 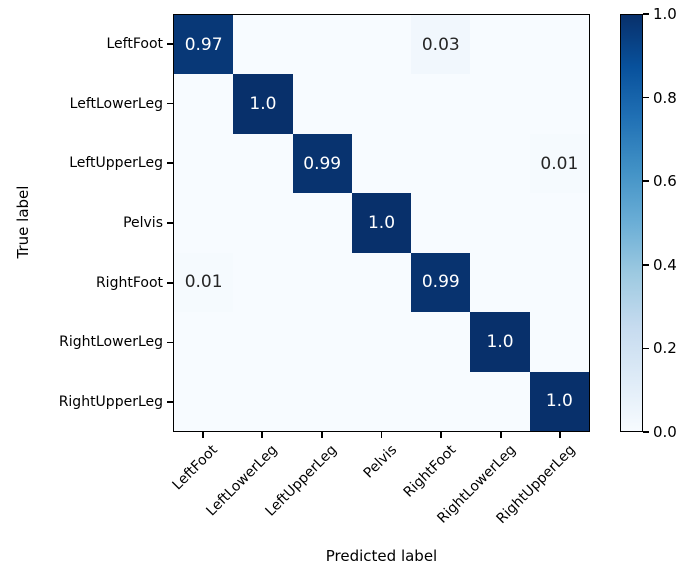 What do you see at coordinates (441, 45) in the screenshot?
I see `heatmap-cell: 0.03` at bounding box center [441, 45].